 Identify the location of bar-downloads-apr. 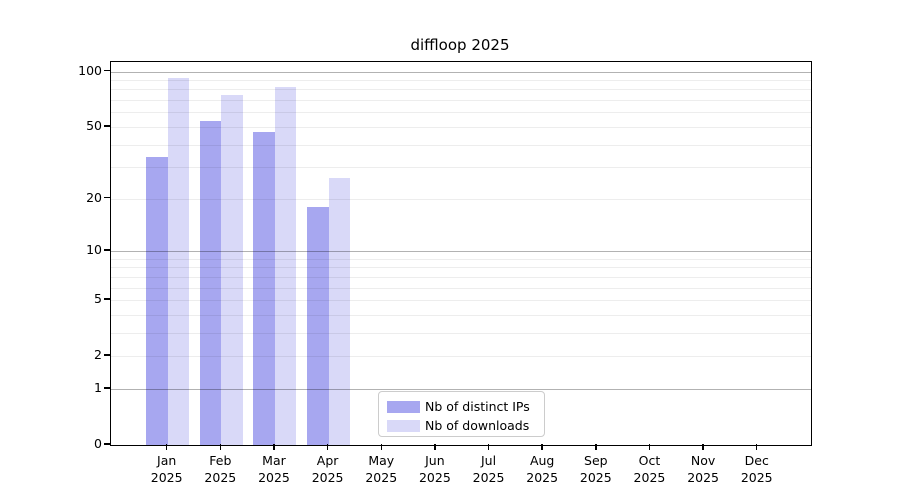
(339, 311).